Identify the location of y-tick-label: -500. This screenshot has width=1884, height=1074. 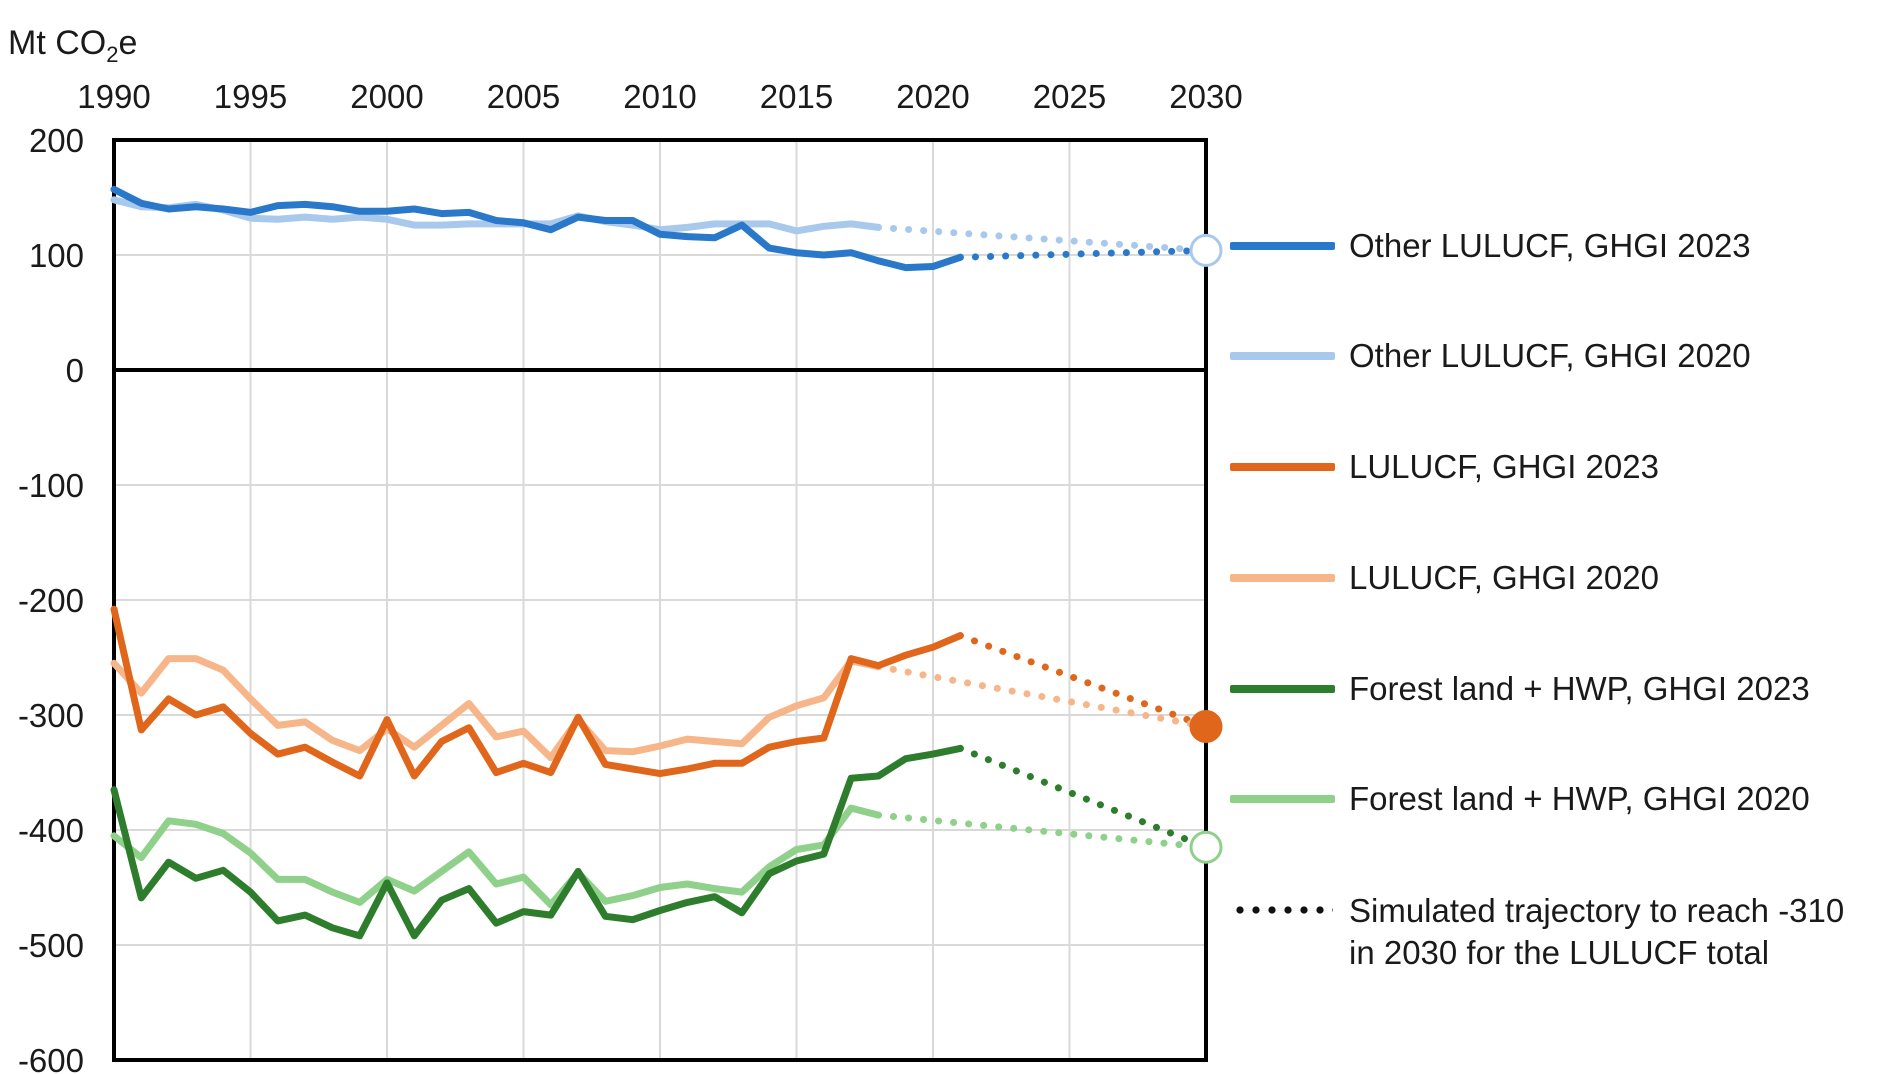
(51, 945).